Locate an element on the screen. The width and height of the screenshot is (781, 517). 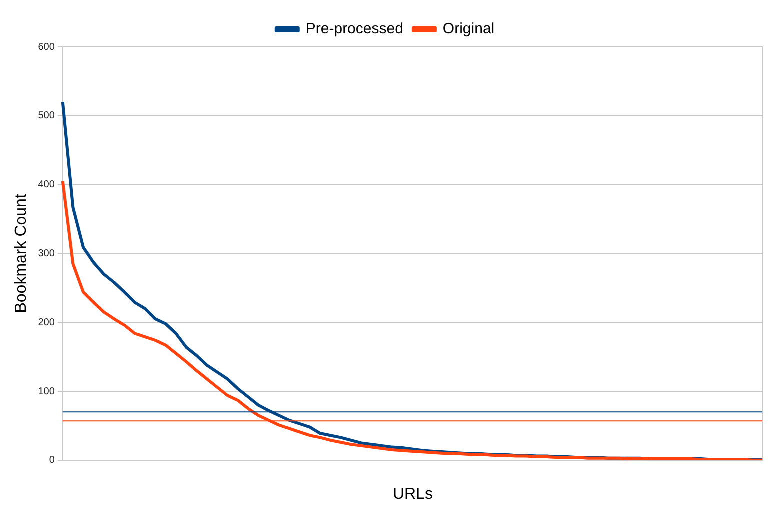
y-axis-title: Bookmark Count is located at coordinates (21, 254).